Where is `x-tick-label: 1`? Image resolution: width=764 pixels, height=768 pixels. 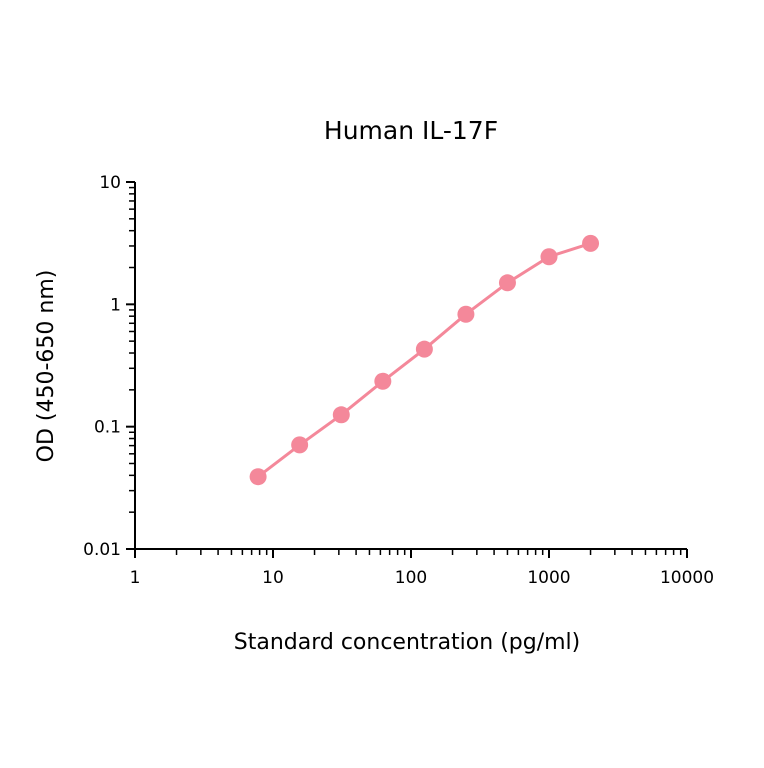 x-tick-label: 1 is located at coordinates (135, 578).